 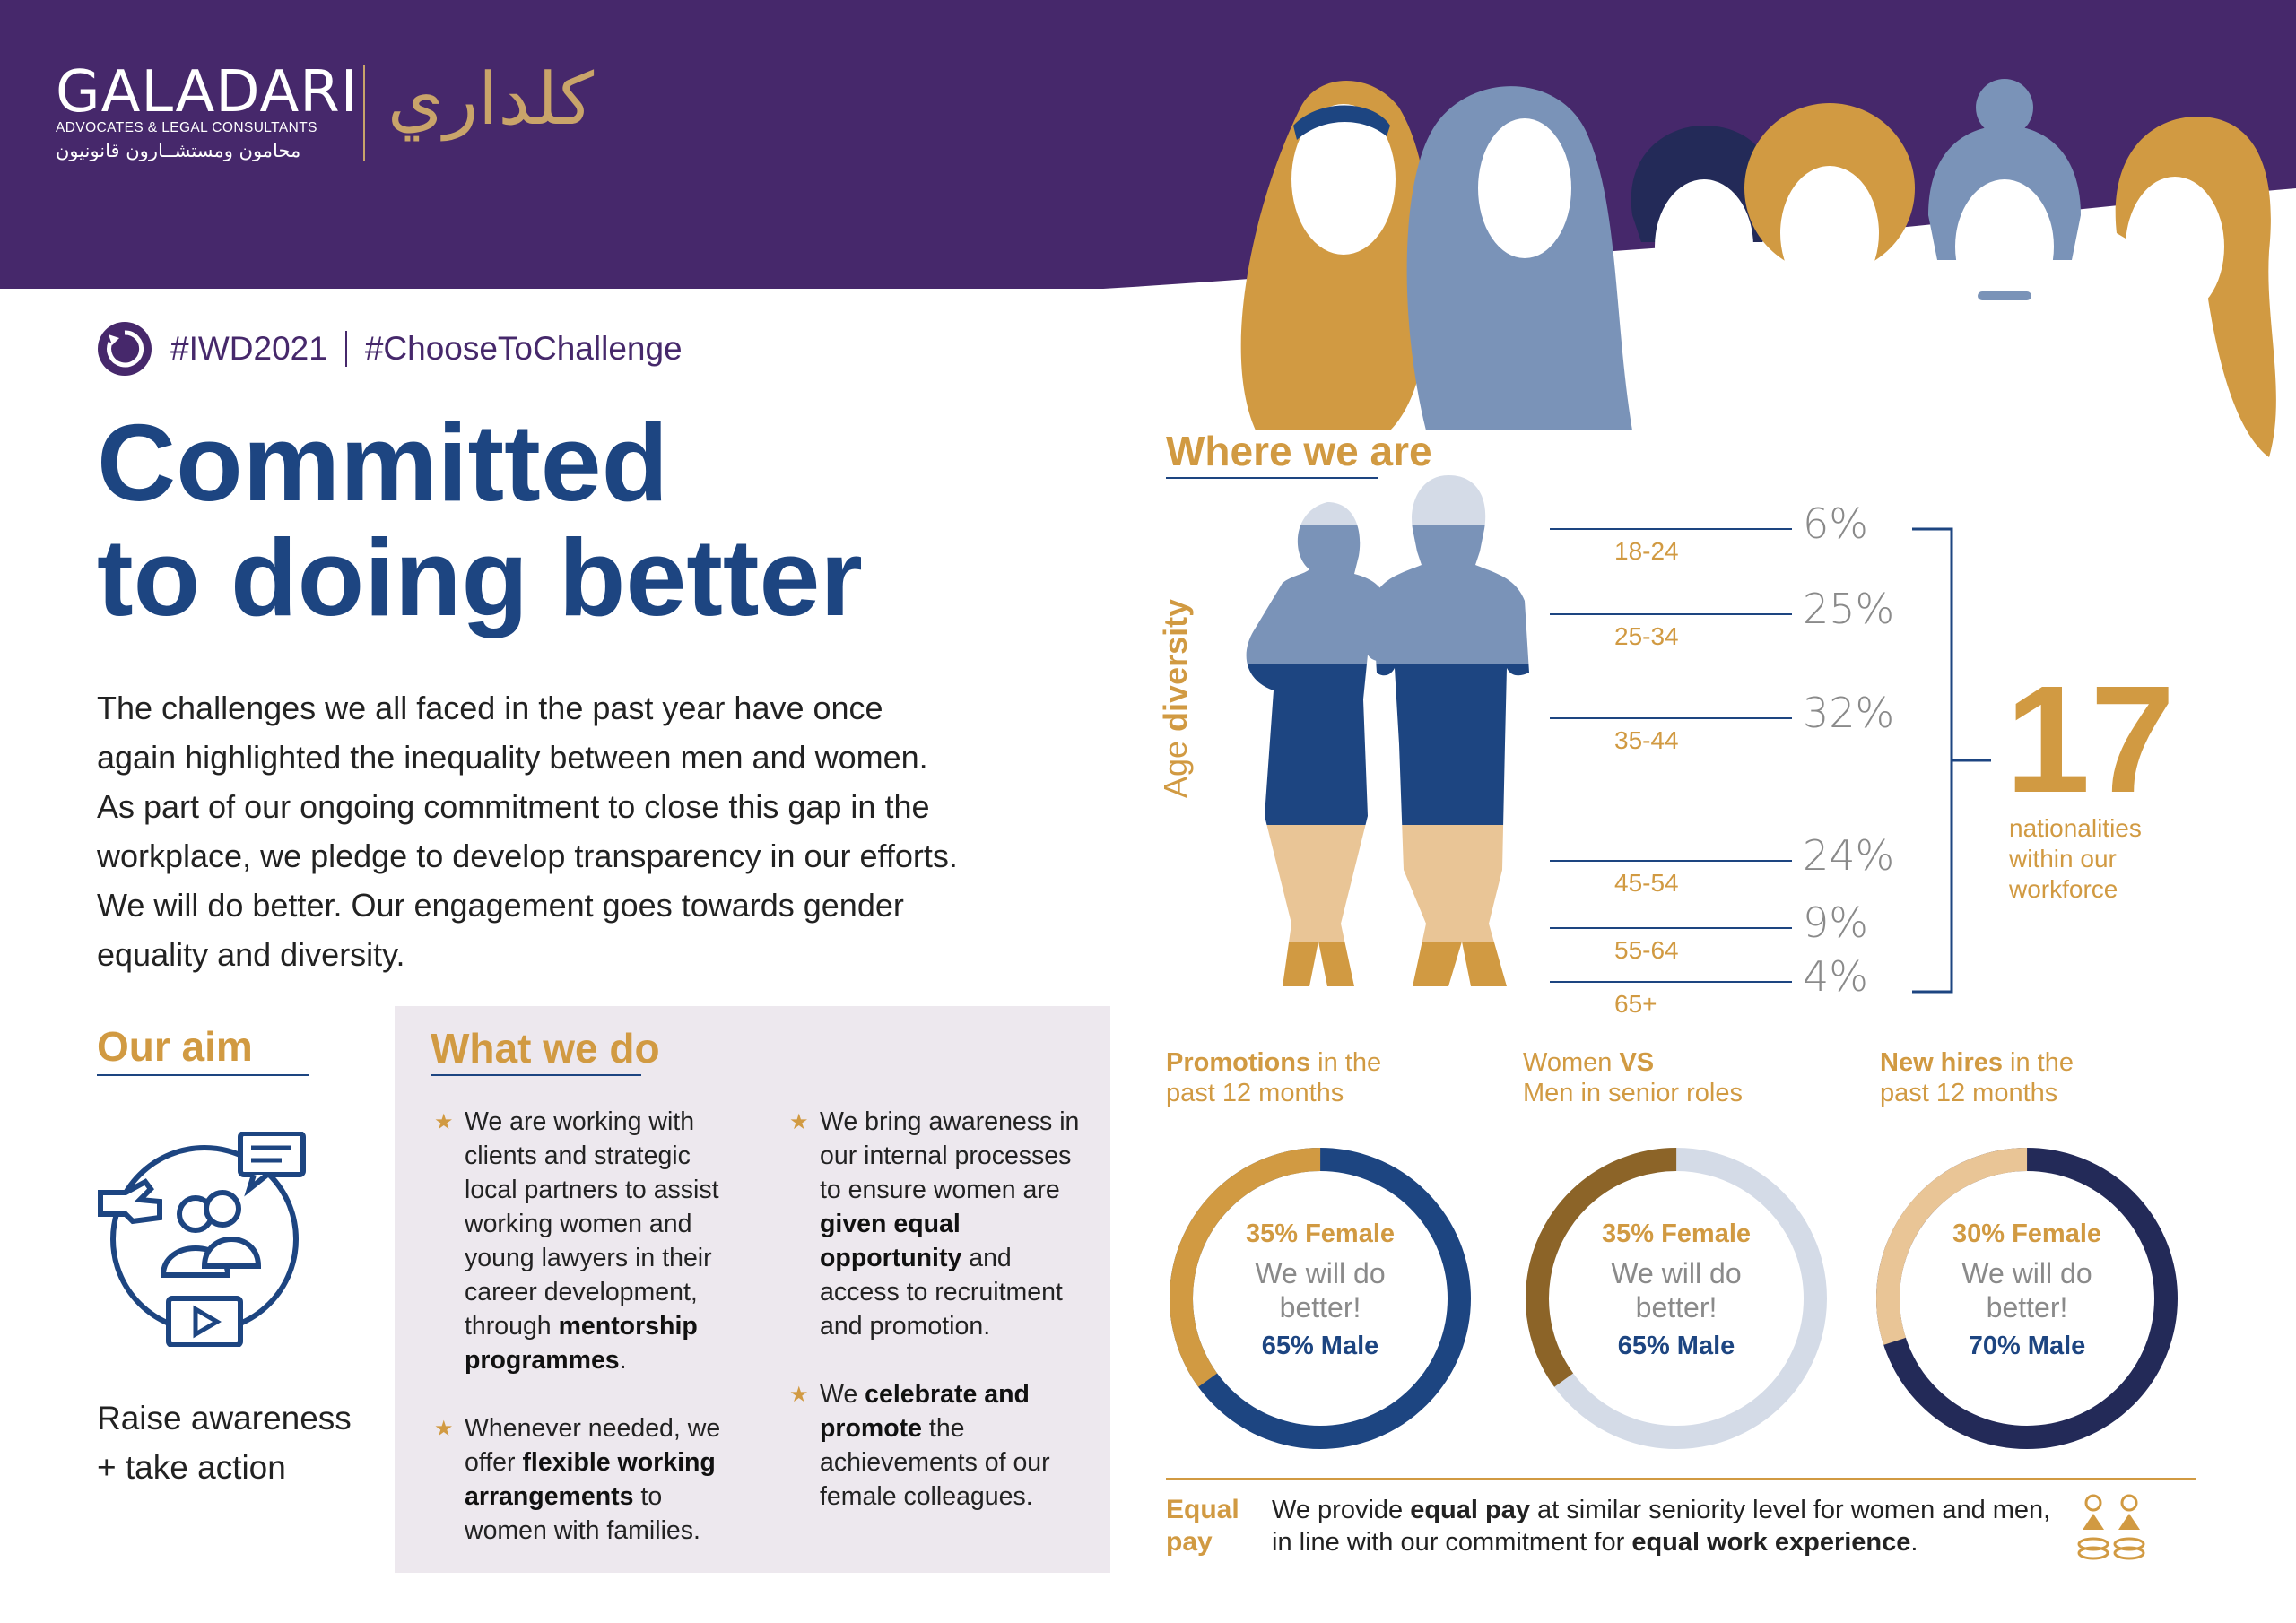 I want to click on age-label-bold: diversity, so click(x=1175, y=665).